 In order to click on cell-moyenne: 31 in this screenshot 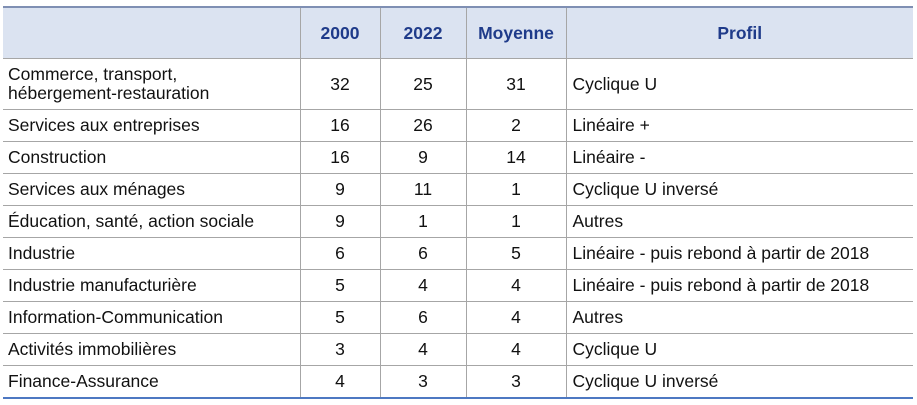, I will do `click(516, 84)`.